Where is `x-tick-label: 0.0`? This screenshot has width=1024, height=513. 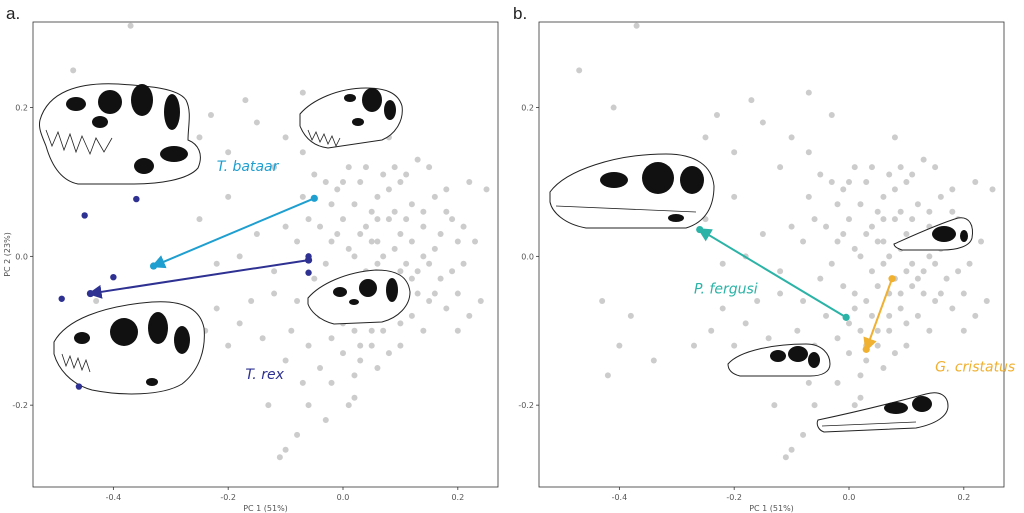
x-tick-label: 0.0 is located at coordinates (849, 497).